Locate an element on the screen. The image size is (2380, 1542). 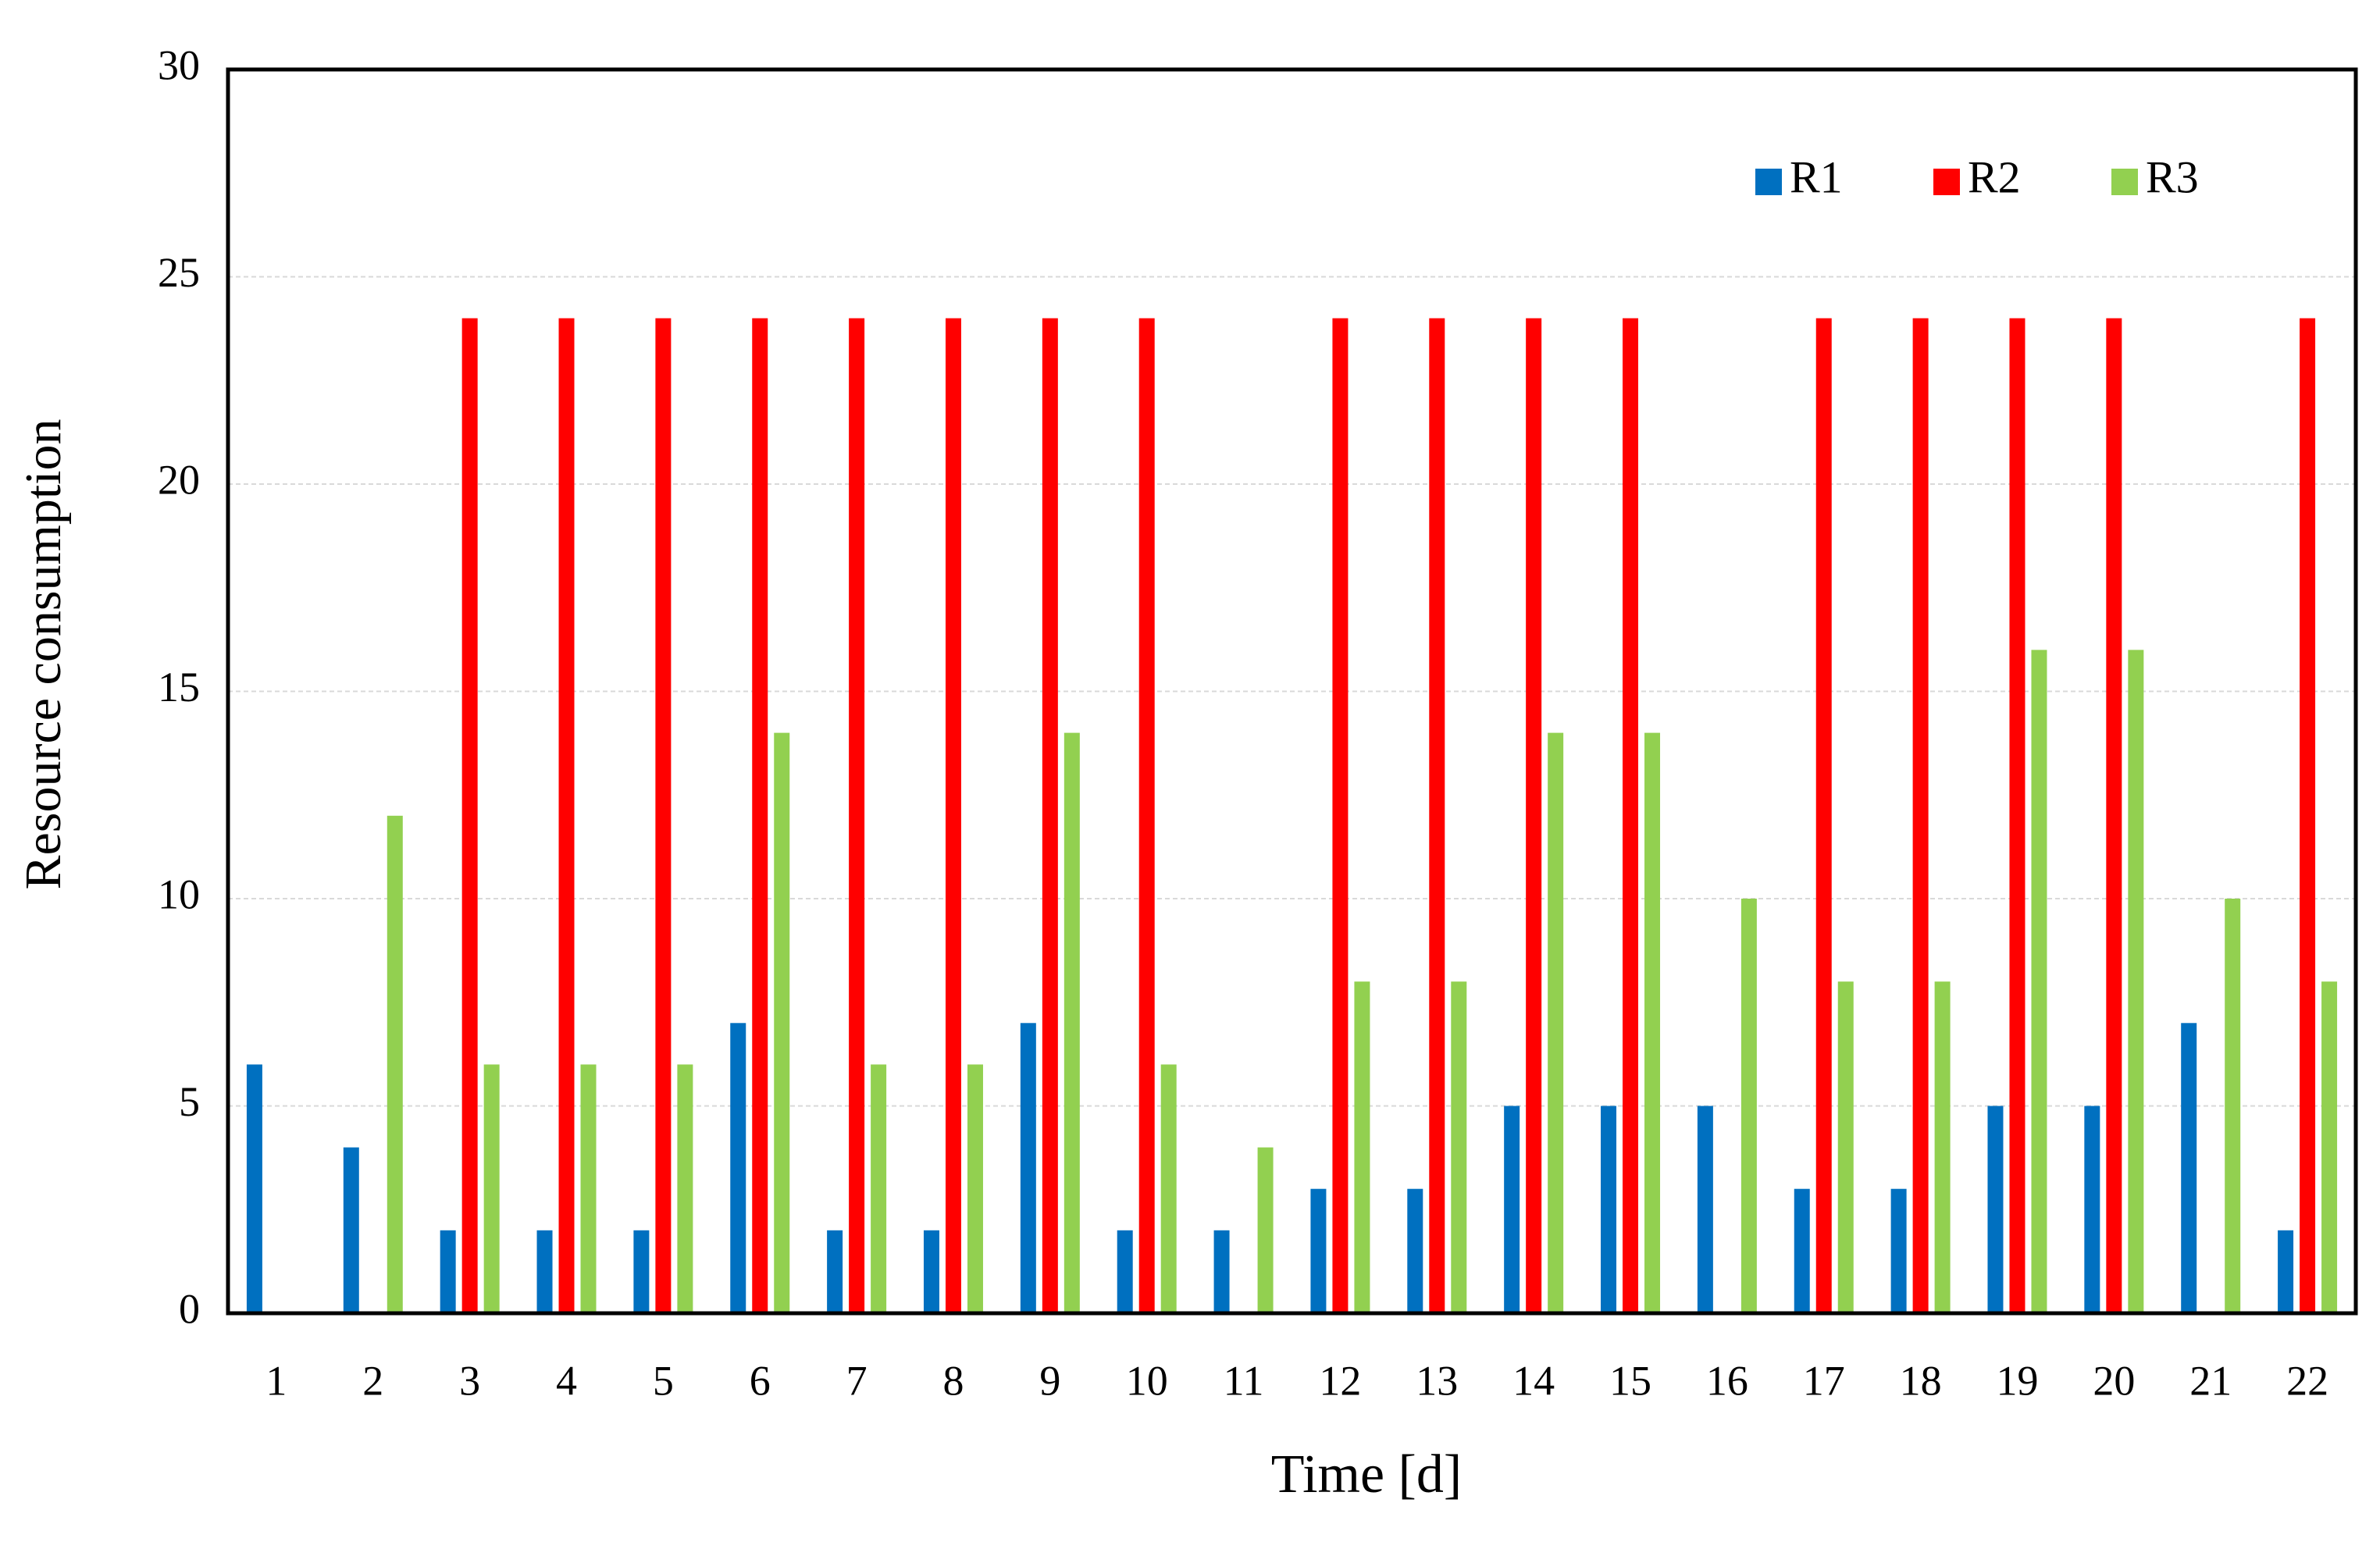
x-tick-label: 20 is located at coordinates (2114, 1380).